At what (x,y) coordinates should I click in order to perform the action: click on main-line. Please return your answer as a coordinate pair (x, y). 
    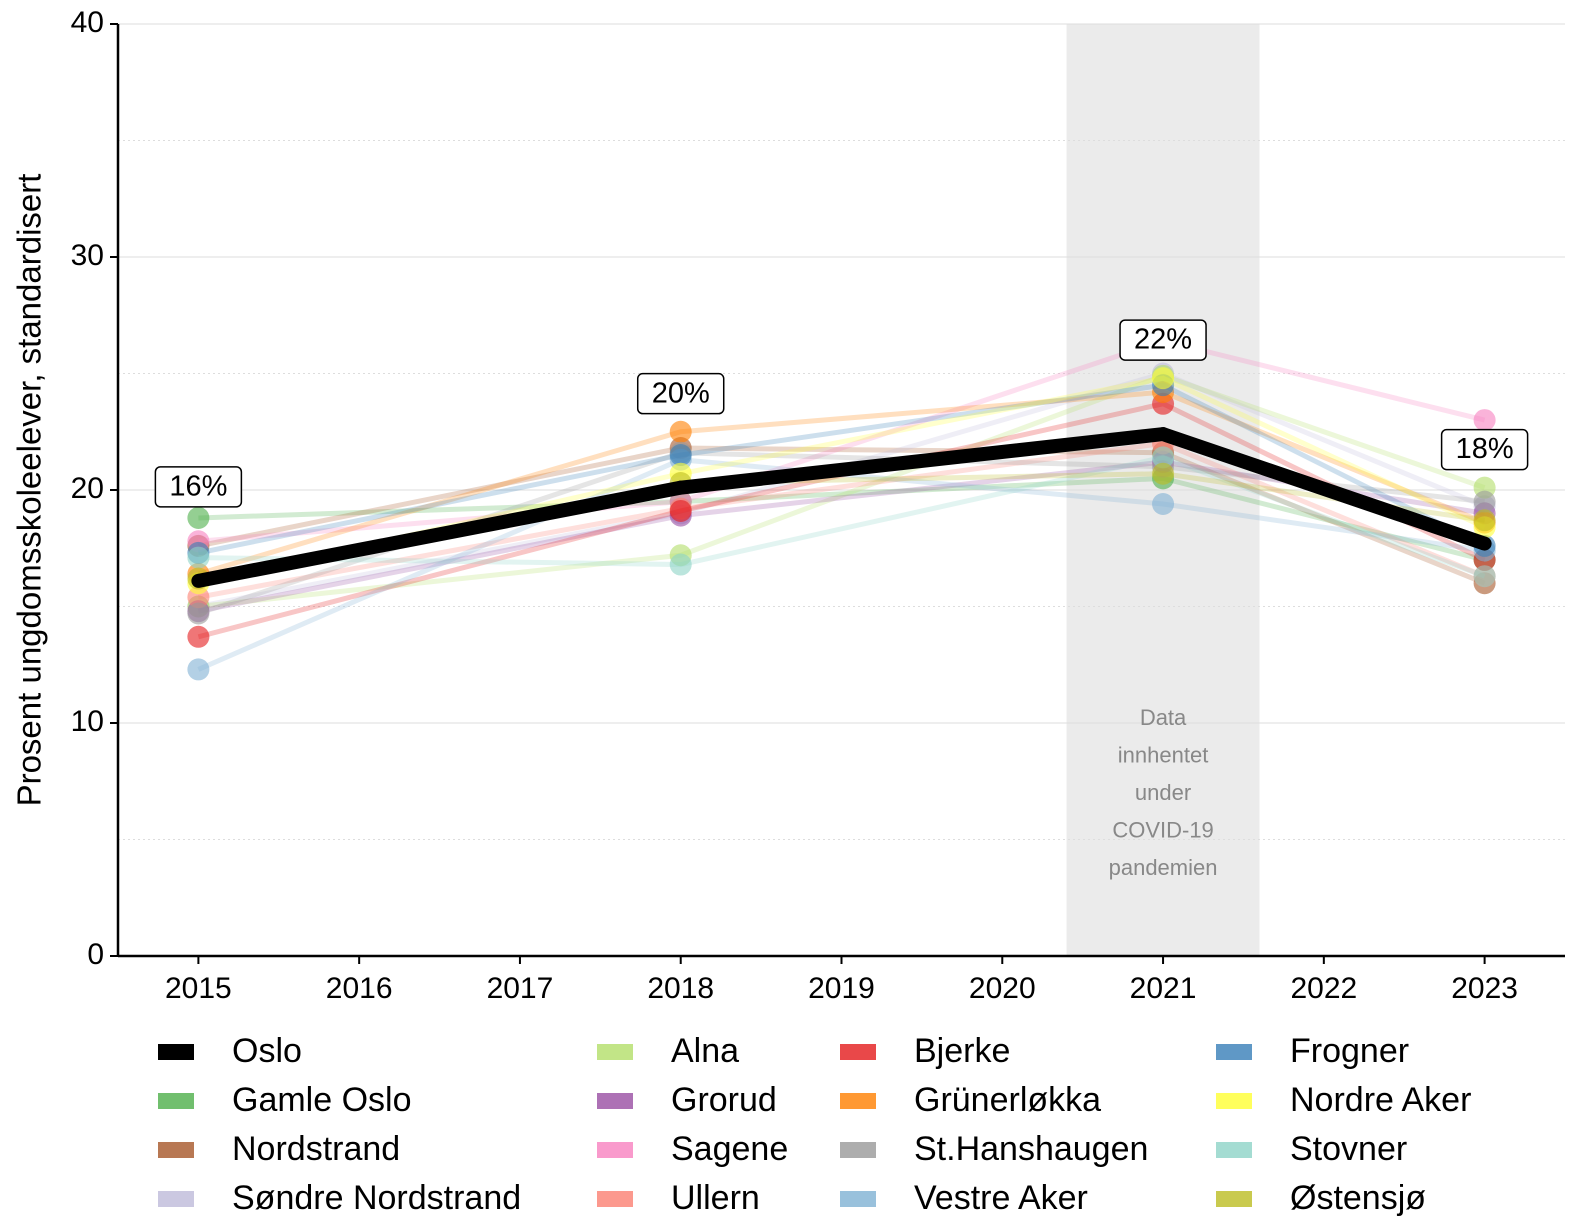
    Looking at the image, I should click on (842, 507).